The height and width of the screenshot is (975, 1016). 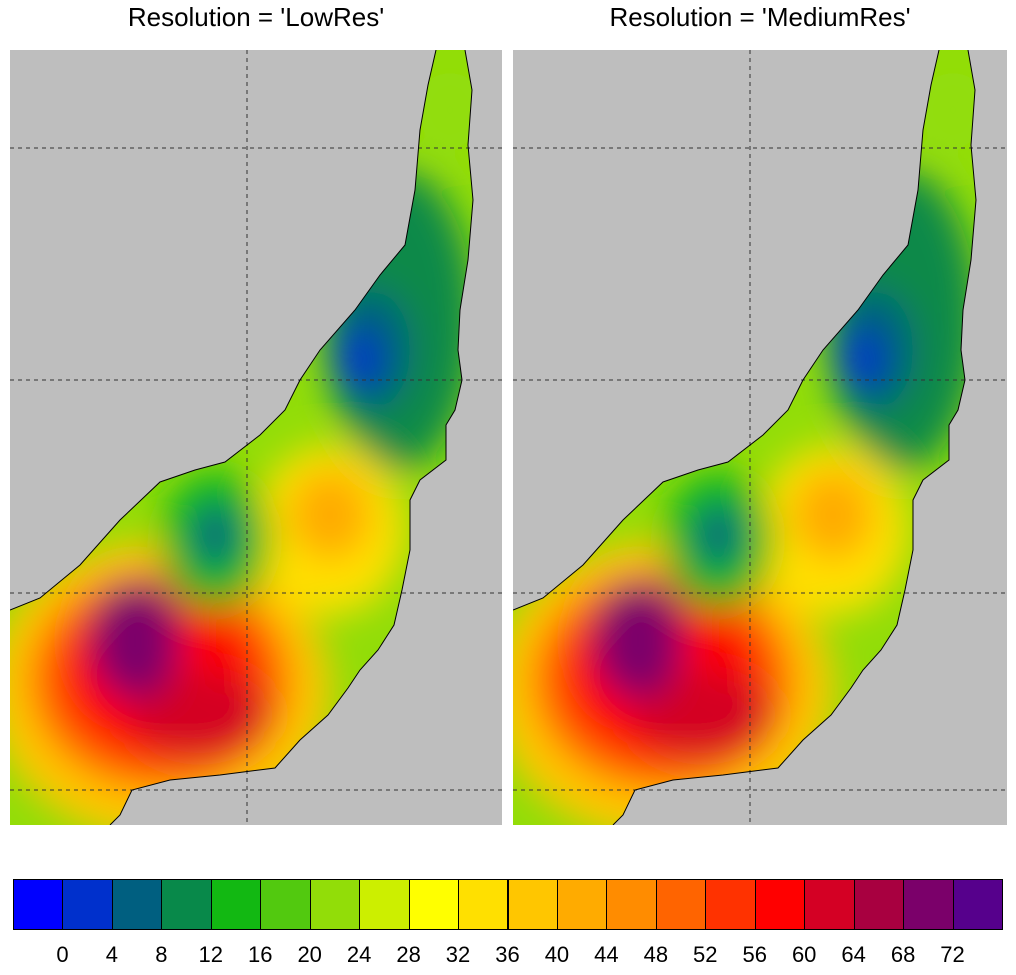 I want to click on colorbar-tick-label: 28, so click(x=408, y=954).